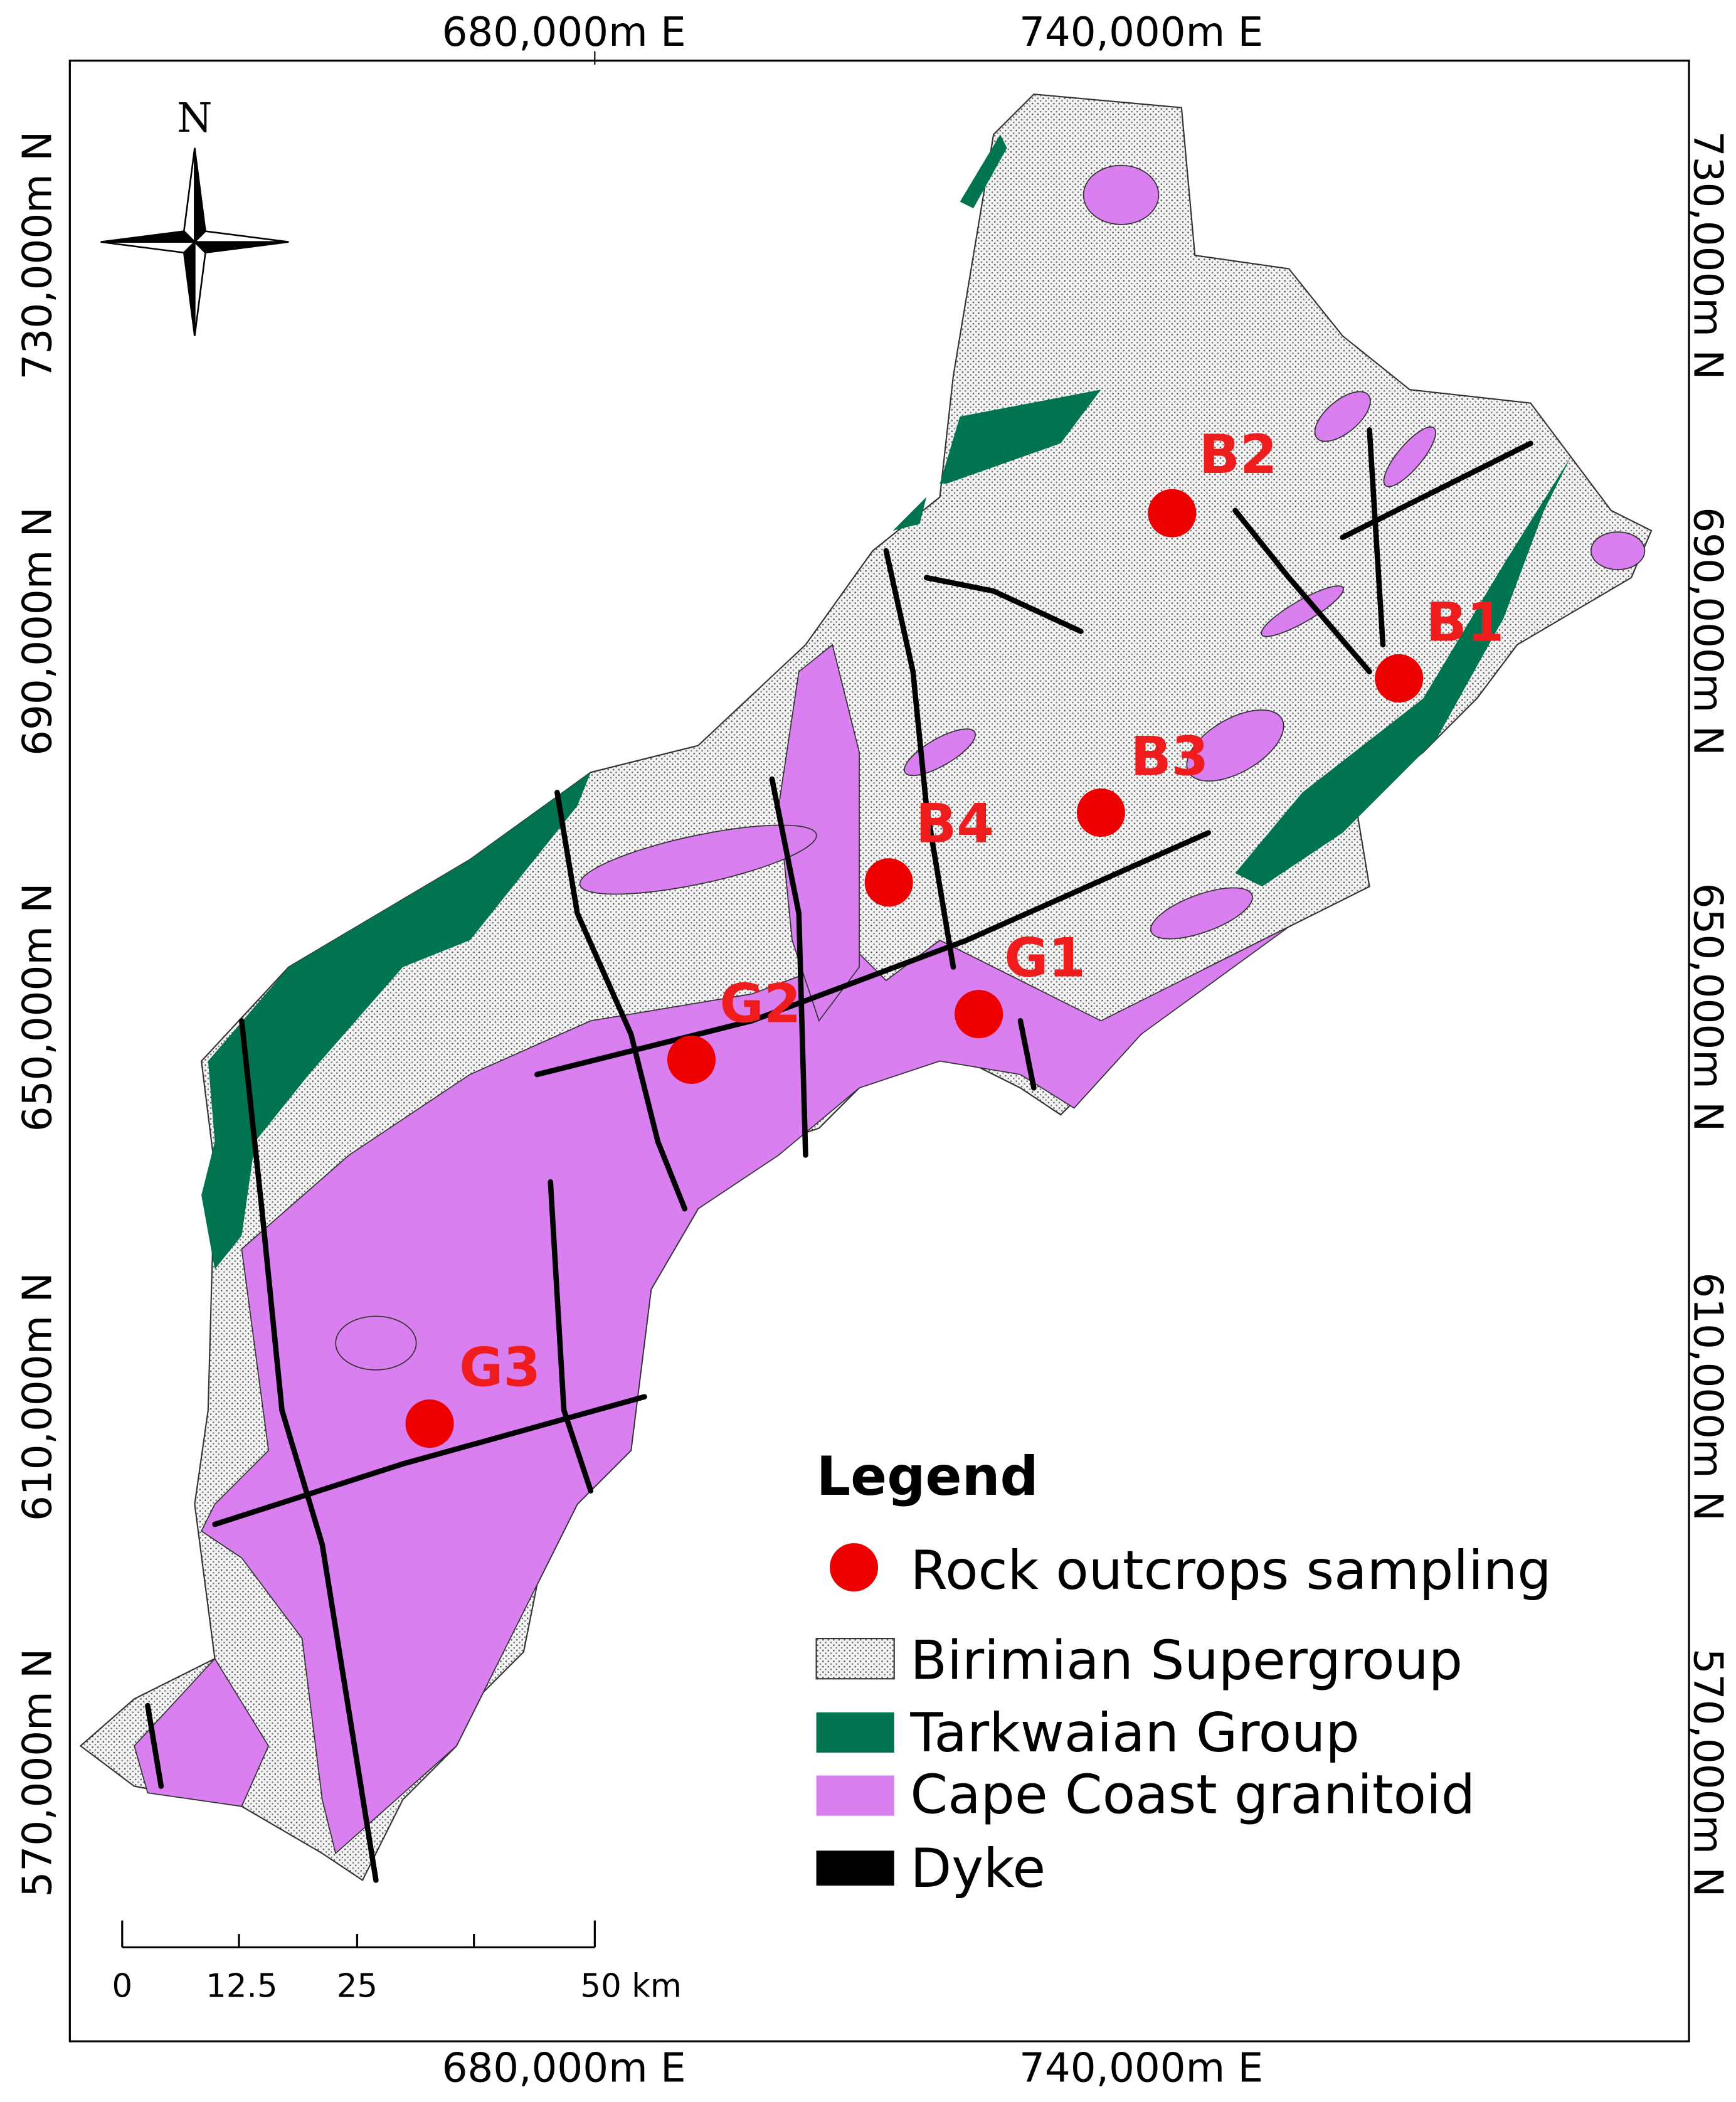 This screenshot has width=1736, height=2102. What do you see at coordinates (359, 1935) in the screenshot?
I see `scale-bar` at bounding box center [359, 1935].